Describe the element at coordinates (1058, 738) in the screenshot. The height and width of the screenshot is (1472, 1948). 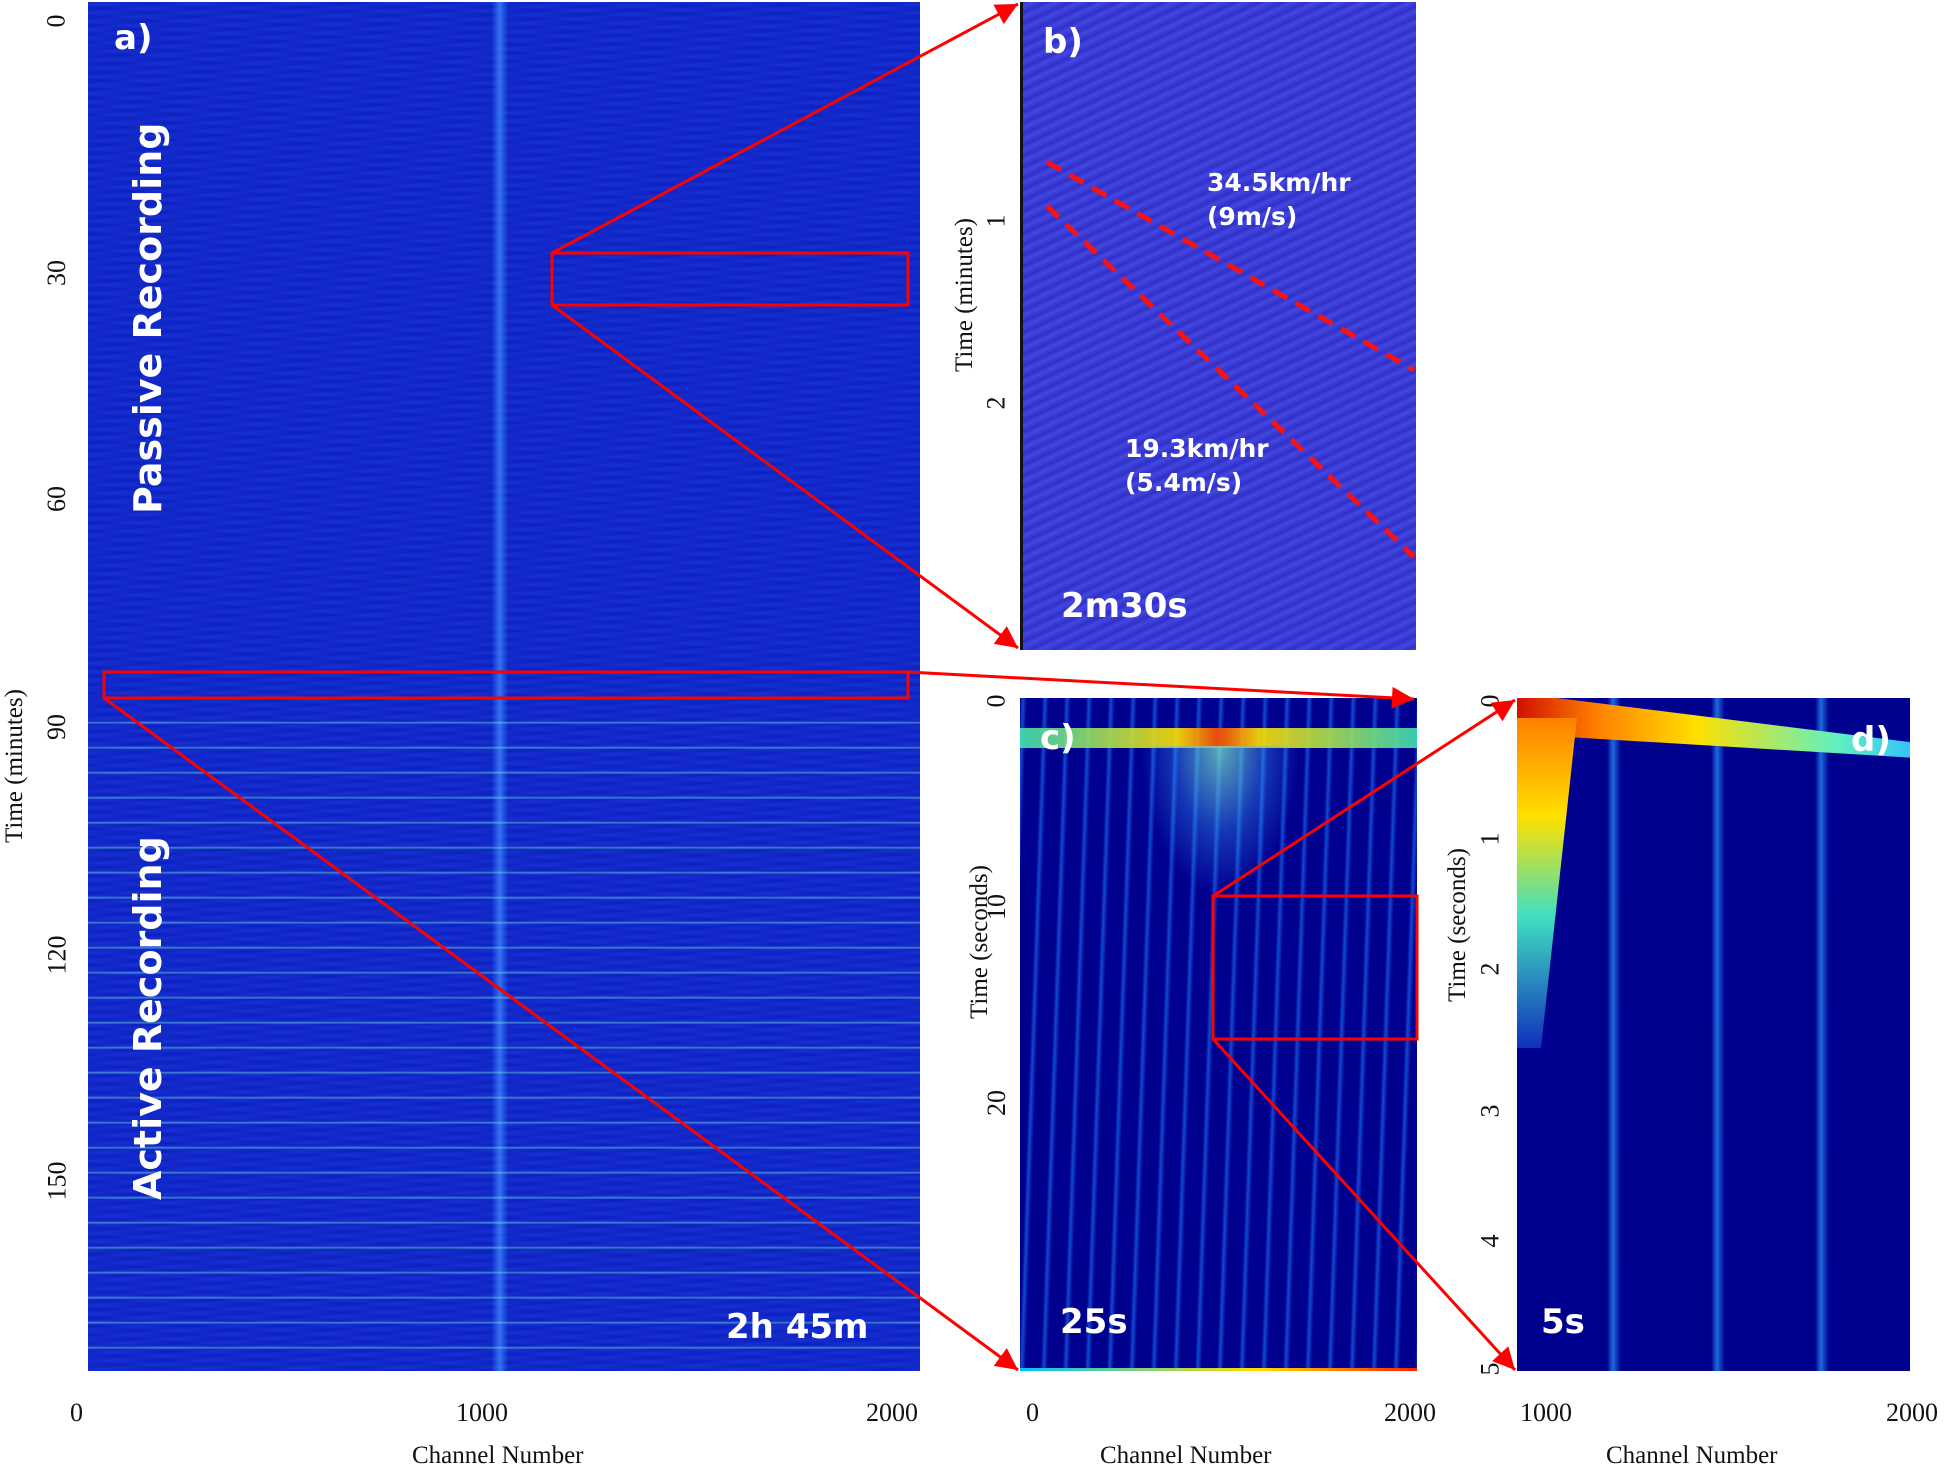
I see `panel-c-letter: c)` at that location.